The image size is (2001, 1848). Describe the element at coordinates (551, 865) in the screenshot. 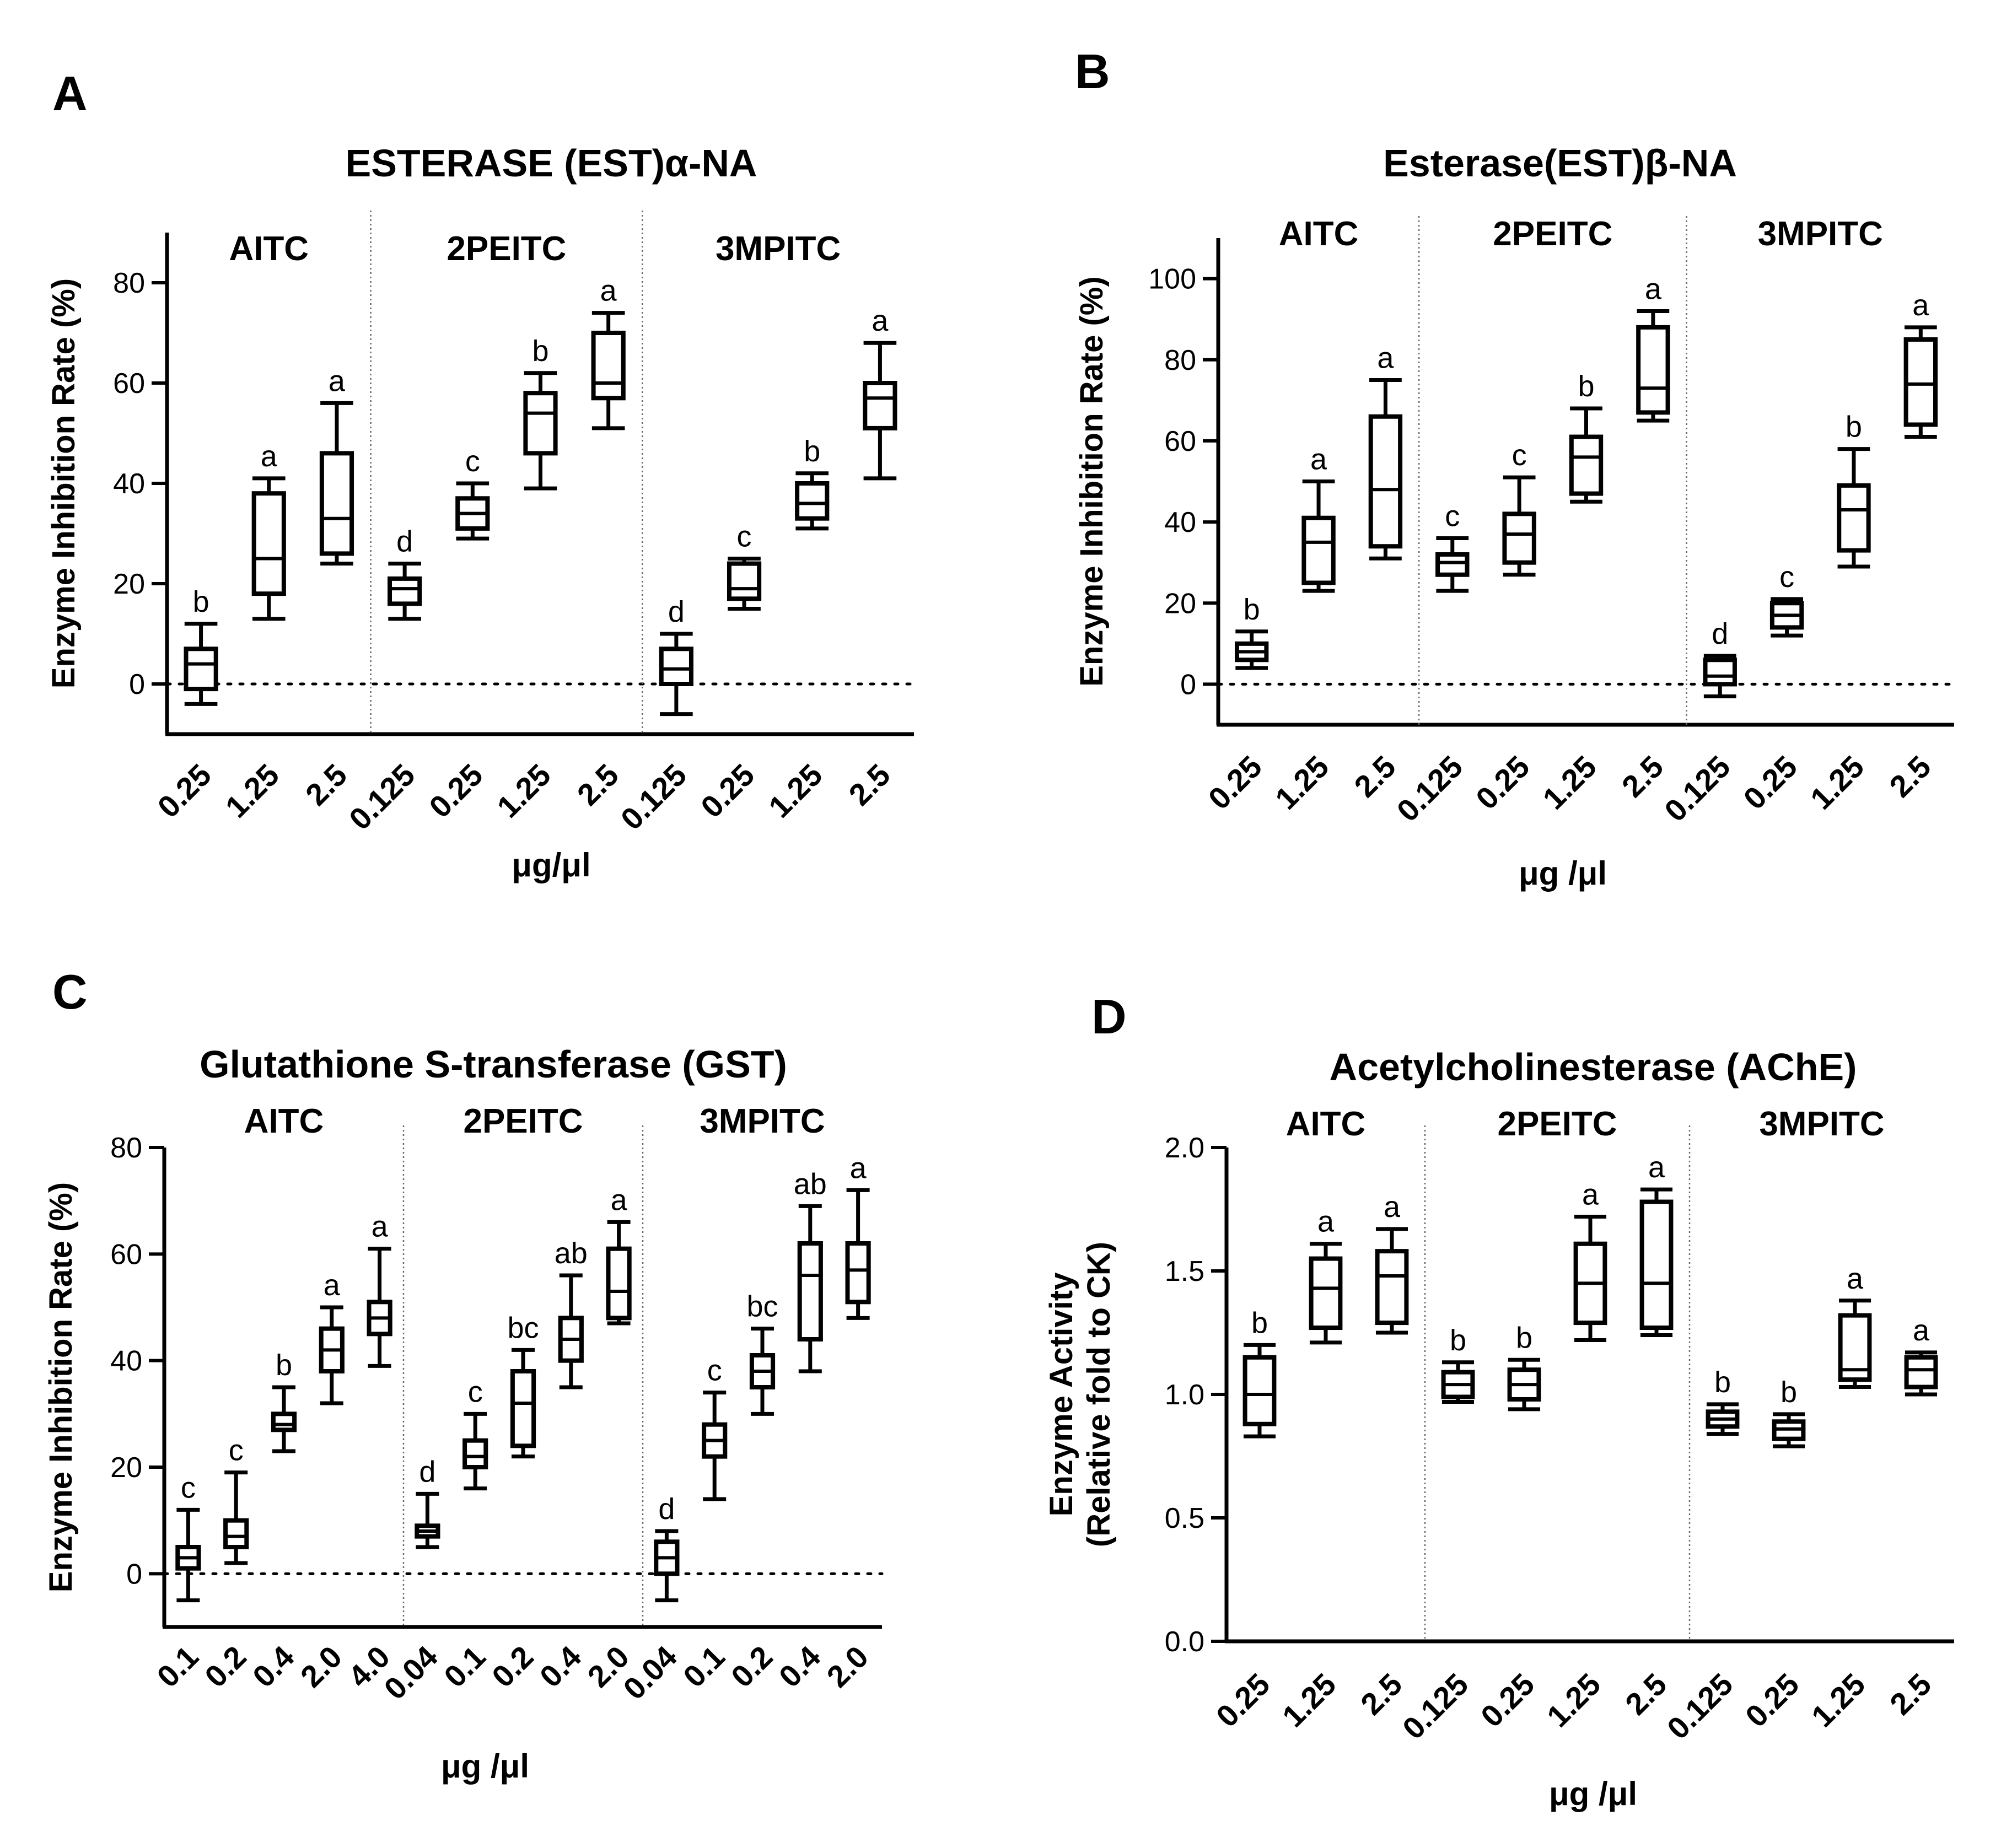

I see `x-axis-label: μg/μl` at that location.